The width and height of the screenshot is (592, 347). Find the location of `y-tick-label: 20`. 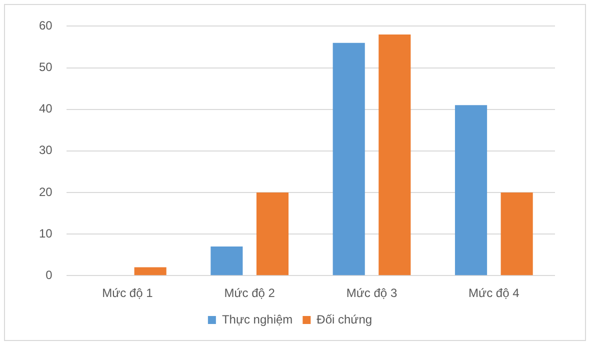

y-tick-label: 20 is located at coordinates (45, 191).